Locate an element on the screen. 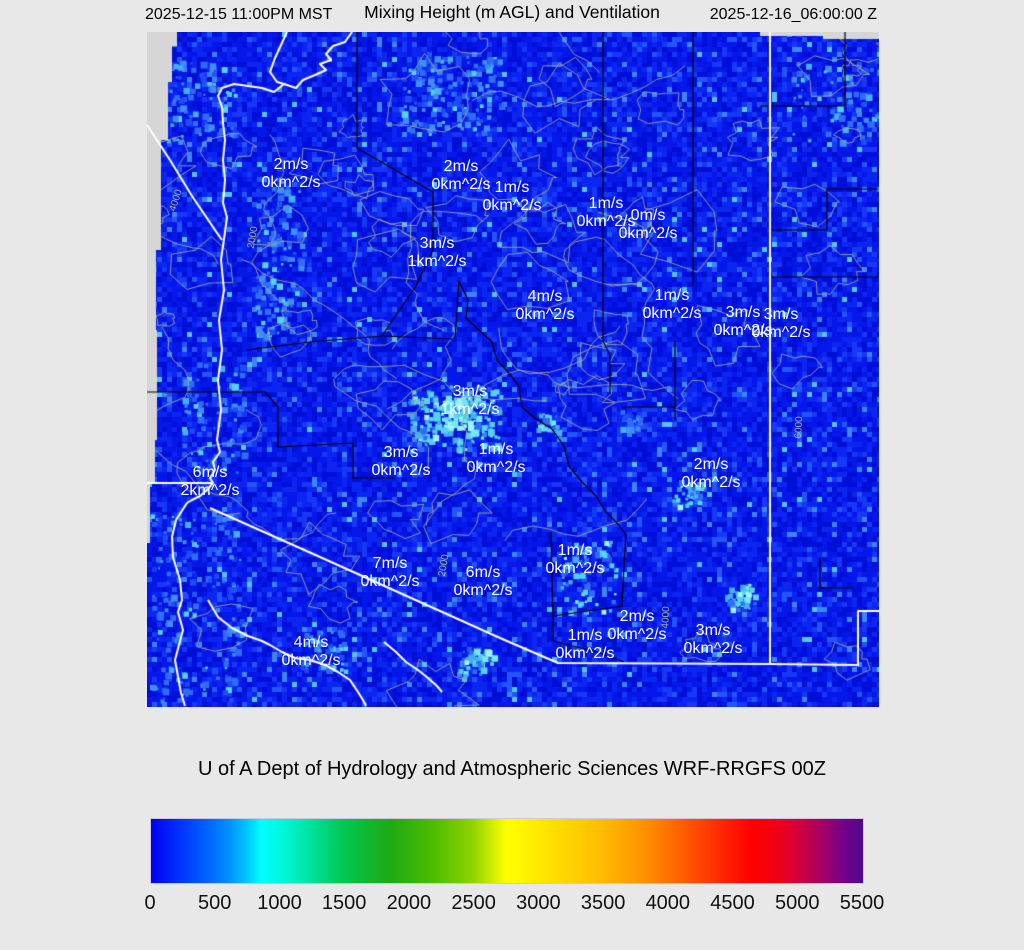  valid-time-utc: 2025-12-16_06:00:00 Z is located at coordinates (793, 14).